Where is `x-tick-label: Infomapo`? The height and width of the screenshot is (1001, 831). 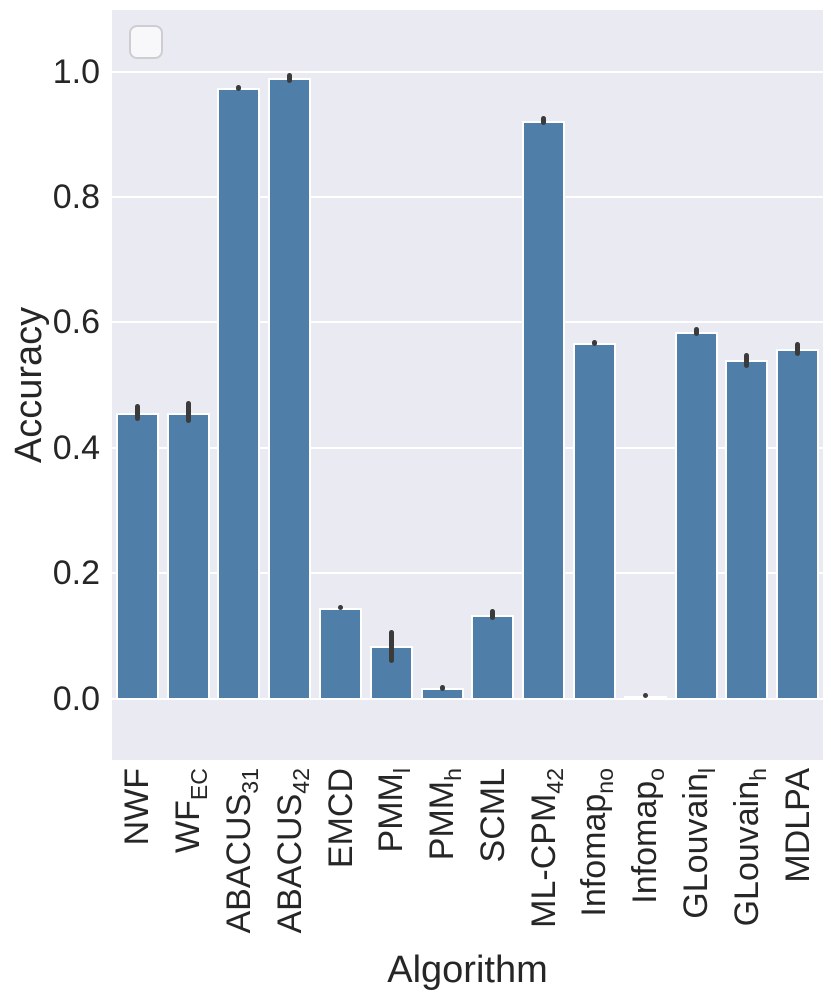
x-tick-label: Infomapo is located at coordinates (648, 836).